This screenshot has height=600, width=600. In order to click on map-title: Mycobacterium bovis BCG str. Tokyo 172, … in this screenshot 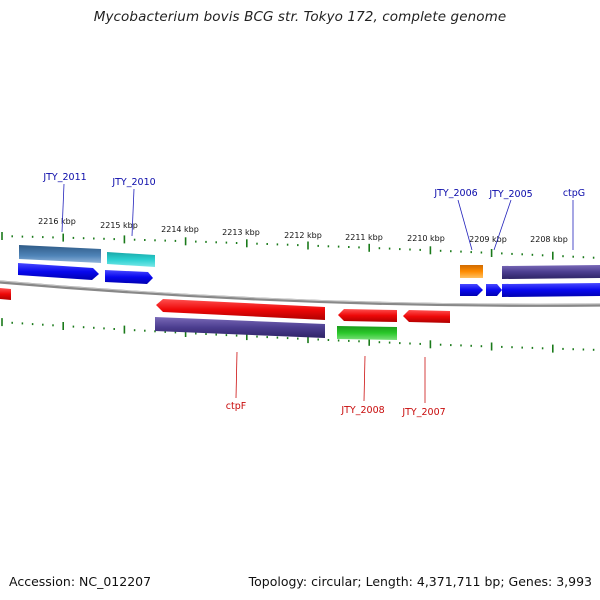, I will do `click(300, 17)`.